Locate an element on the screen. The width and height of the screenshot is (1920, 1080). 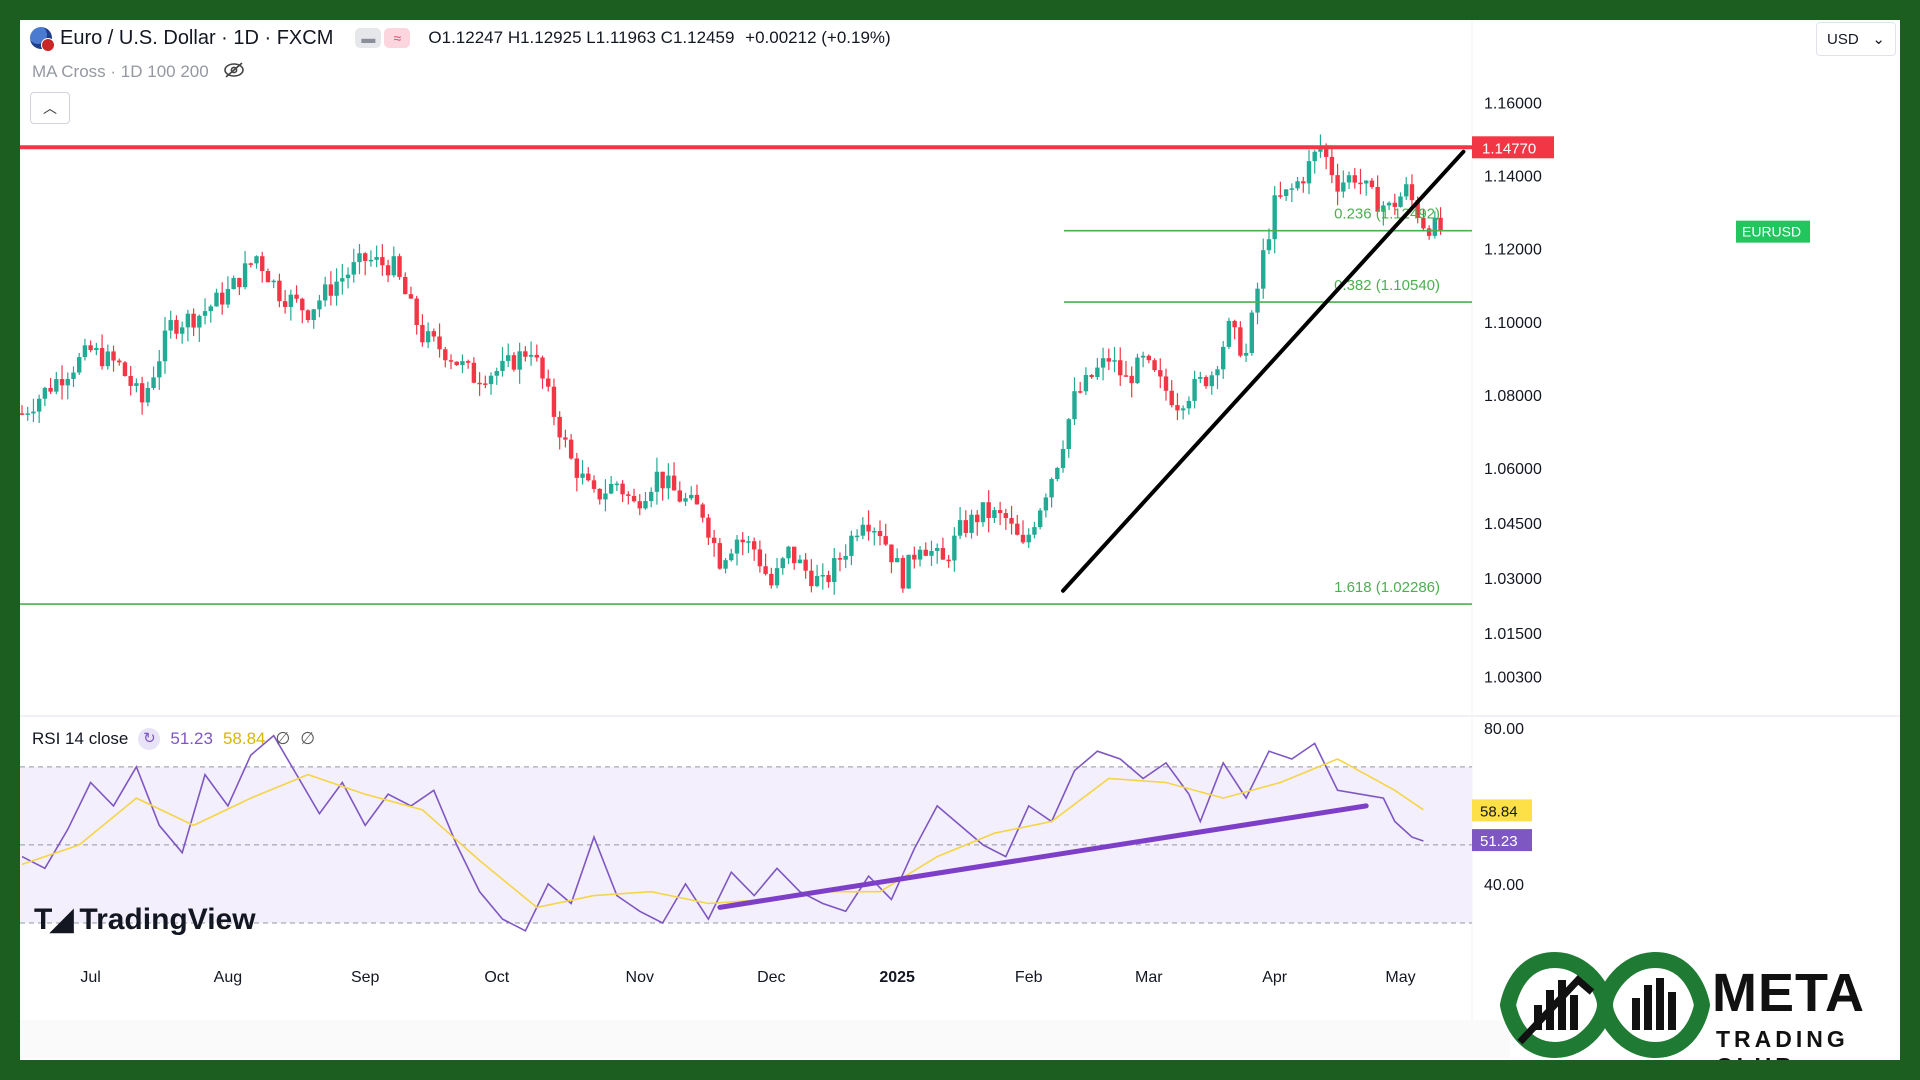
rsi-extra-1: ∅ is located at coordinates (283, 738).